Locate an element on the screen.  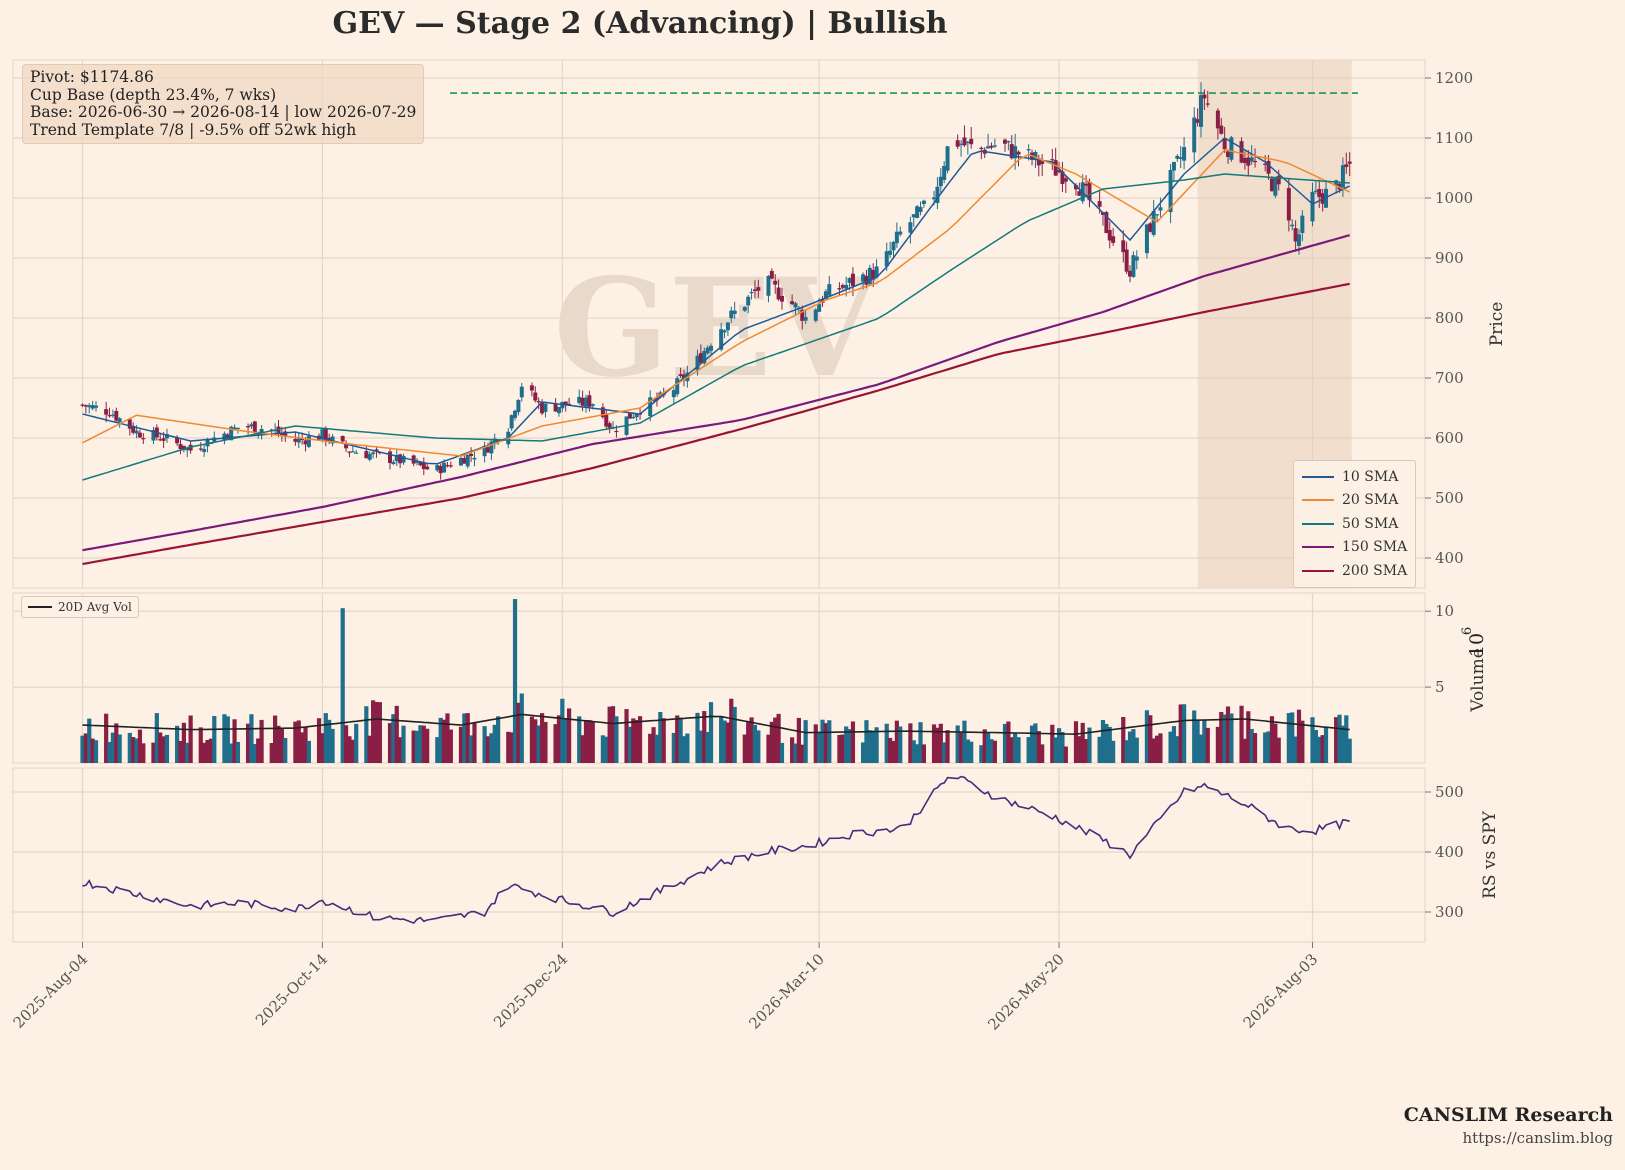
x-tick-label: 2026-May-20 is located at coordinates (1026, 992).